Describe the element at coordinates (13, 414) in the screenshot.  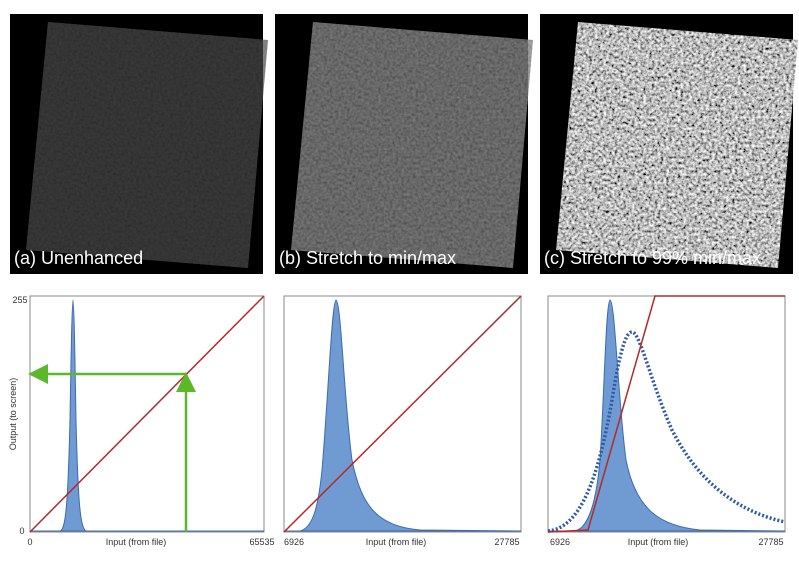
I see `y-label: Output (to screen)` at that location.